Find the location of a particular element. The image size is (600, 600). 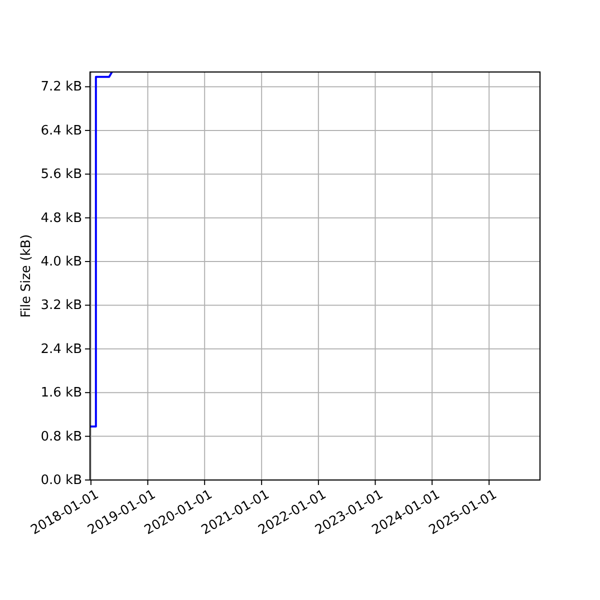

y-tick-label: 5.6 kB is located at coordinates (61, 174).